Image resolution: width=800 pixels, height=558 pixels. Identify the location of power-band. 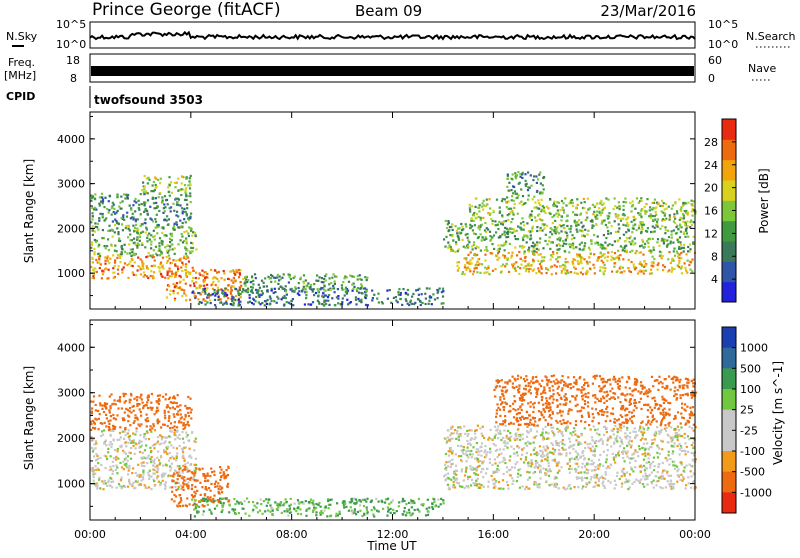
(141, 209).